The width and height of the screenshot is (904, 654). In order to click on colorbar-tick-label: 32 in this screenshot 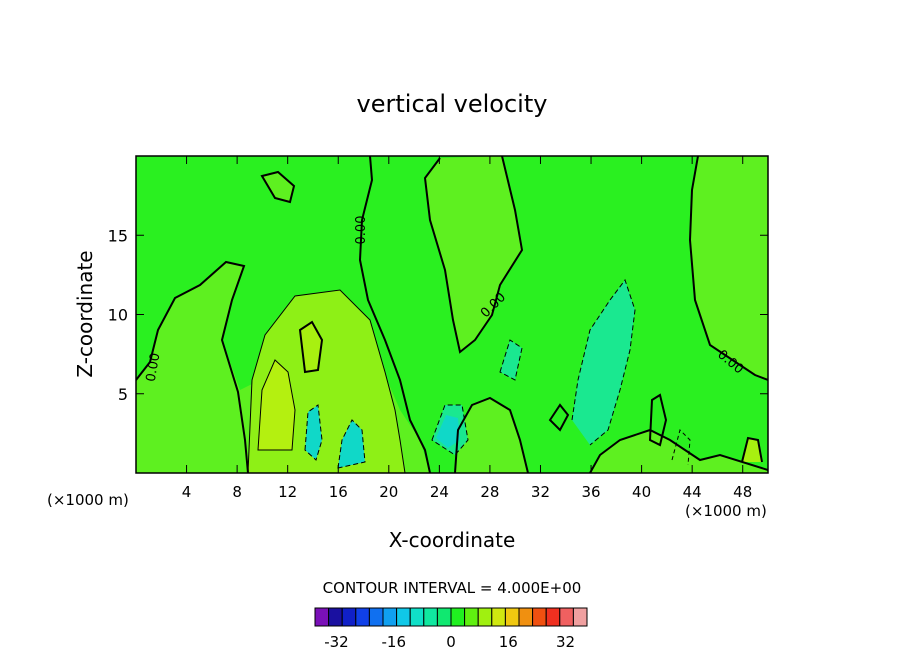, I will do `click(565, 642)`.